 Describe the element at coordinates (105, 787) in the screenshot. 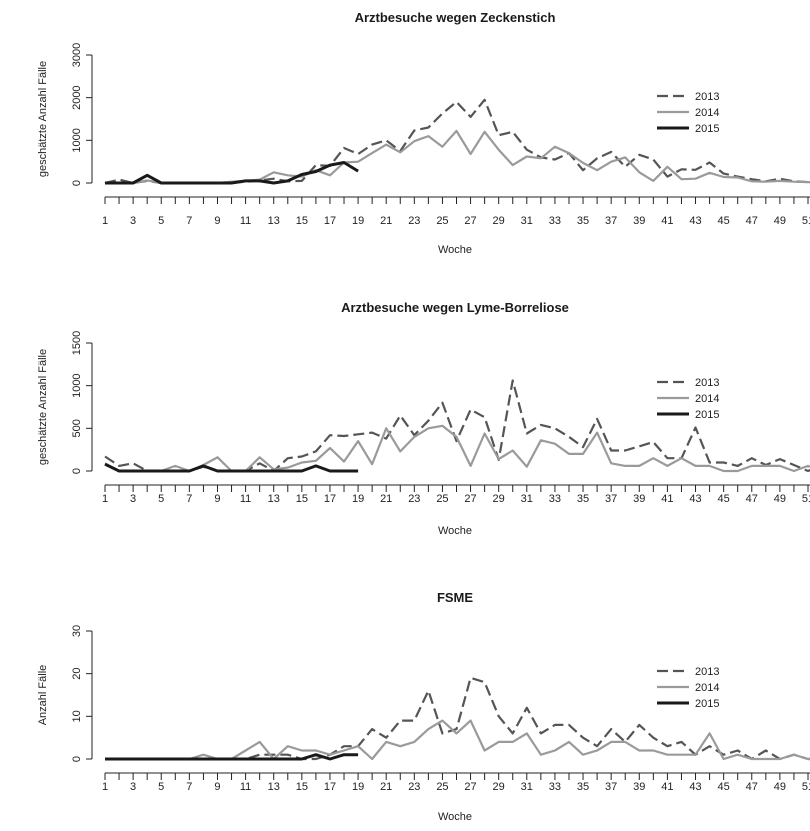

I see `x-tick-label: 1` at that location.